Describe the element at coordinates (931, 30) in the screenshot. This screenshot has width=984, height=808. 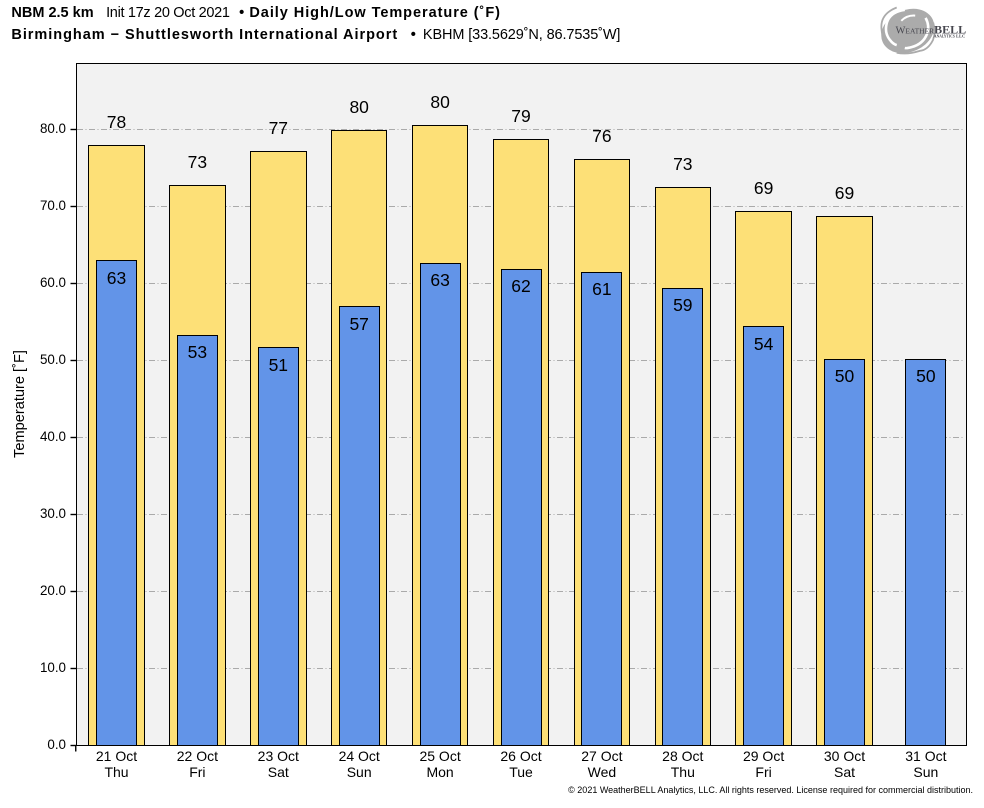
I see `svg-text: WEATHERBELL` at that location.